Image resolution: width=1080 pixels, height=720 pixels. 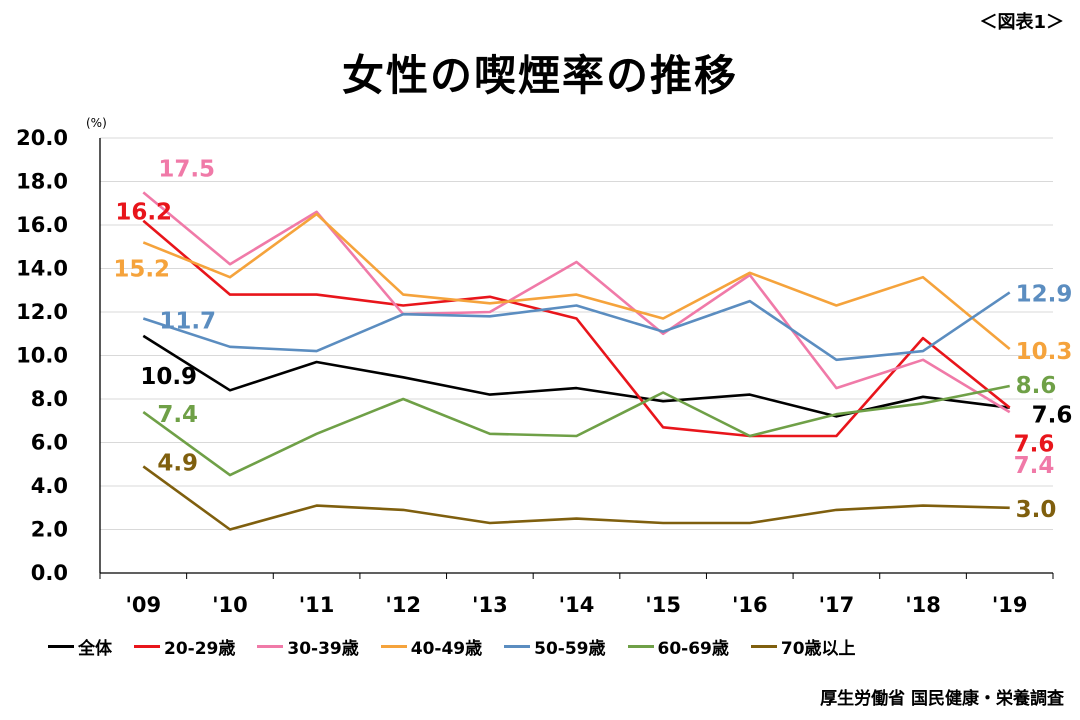 I want to click on data-label-start: 4.9, so click(x=177, y=463).